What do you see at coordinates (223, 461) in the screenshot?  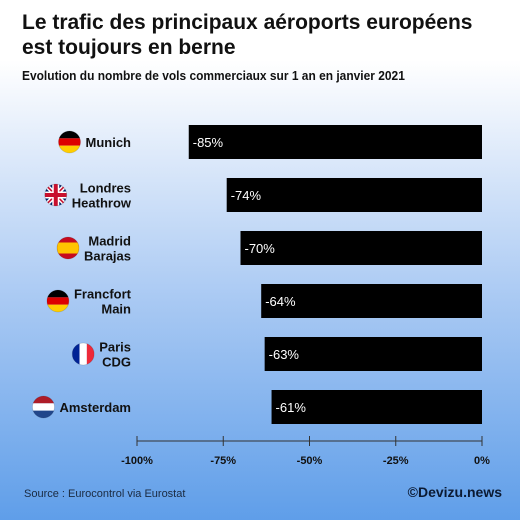 I see `x-tick-label: -75%` at bounding box center [223, 461].